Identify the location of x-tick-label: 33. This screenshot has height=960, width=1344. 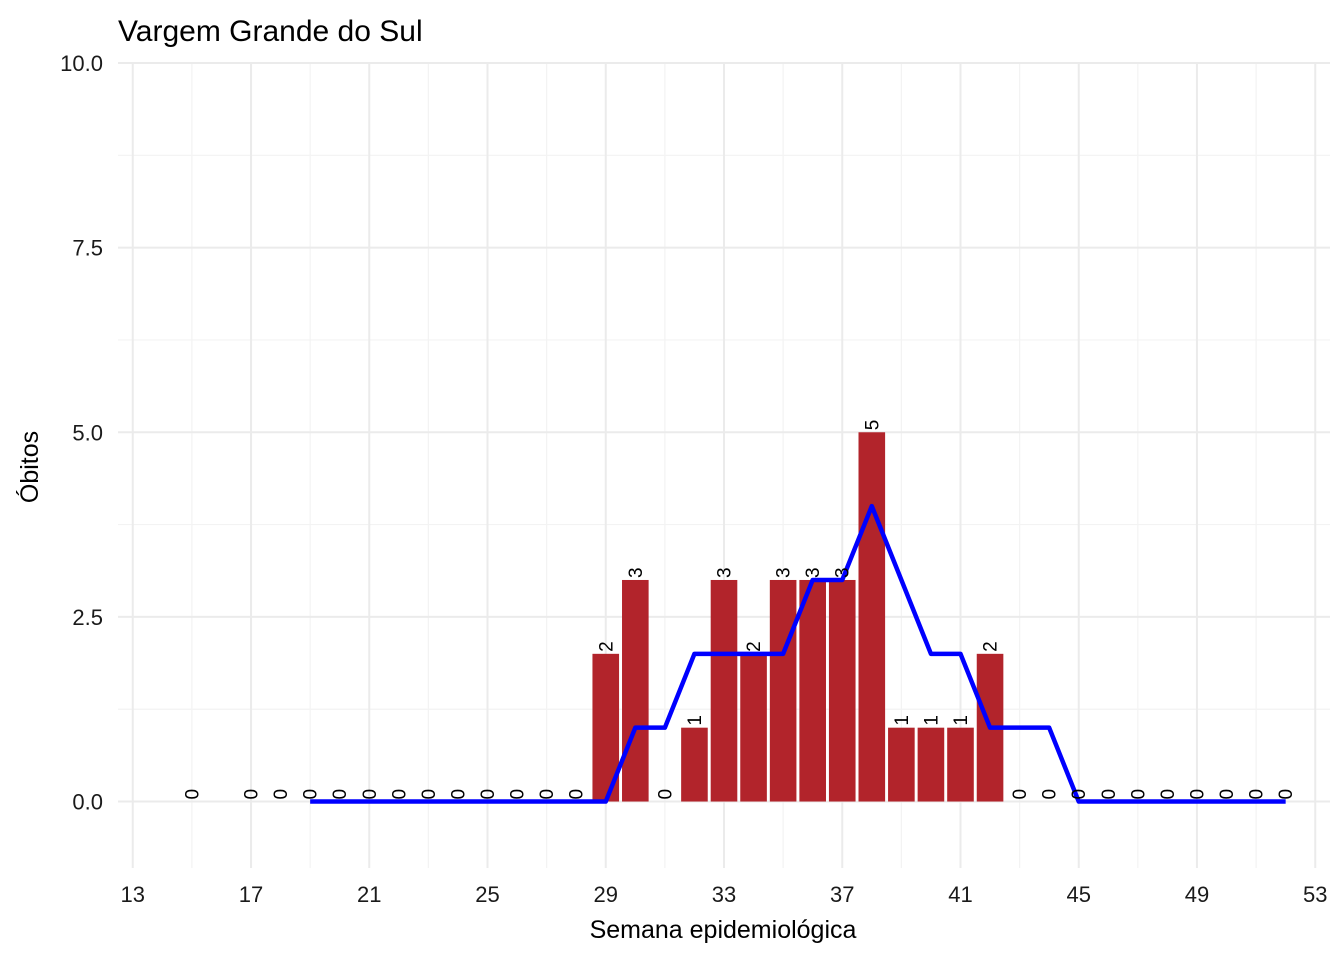
(724, 894).